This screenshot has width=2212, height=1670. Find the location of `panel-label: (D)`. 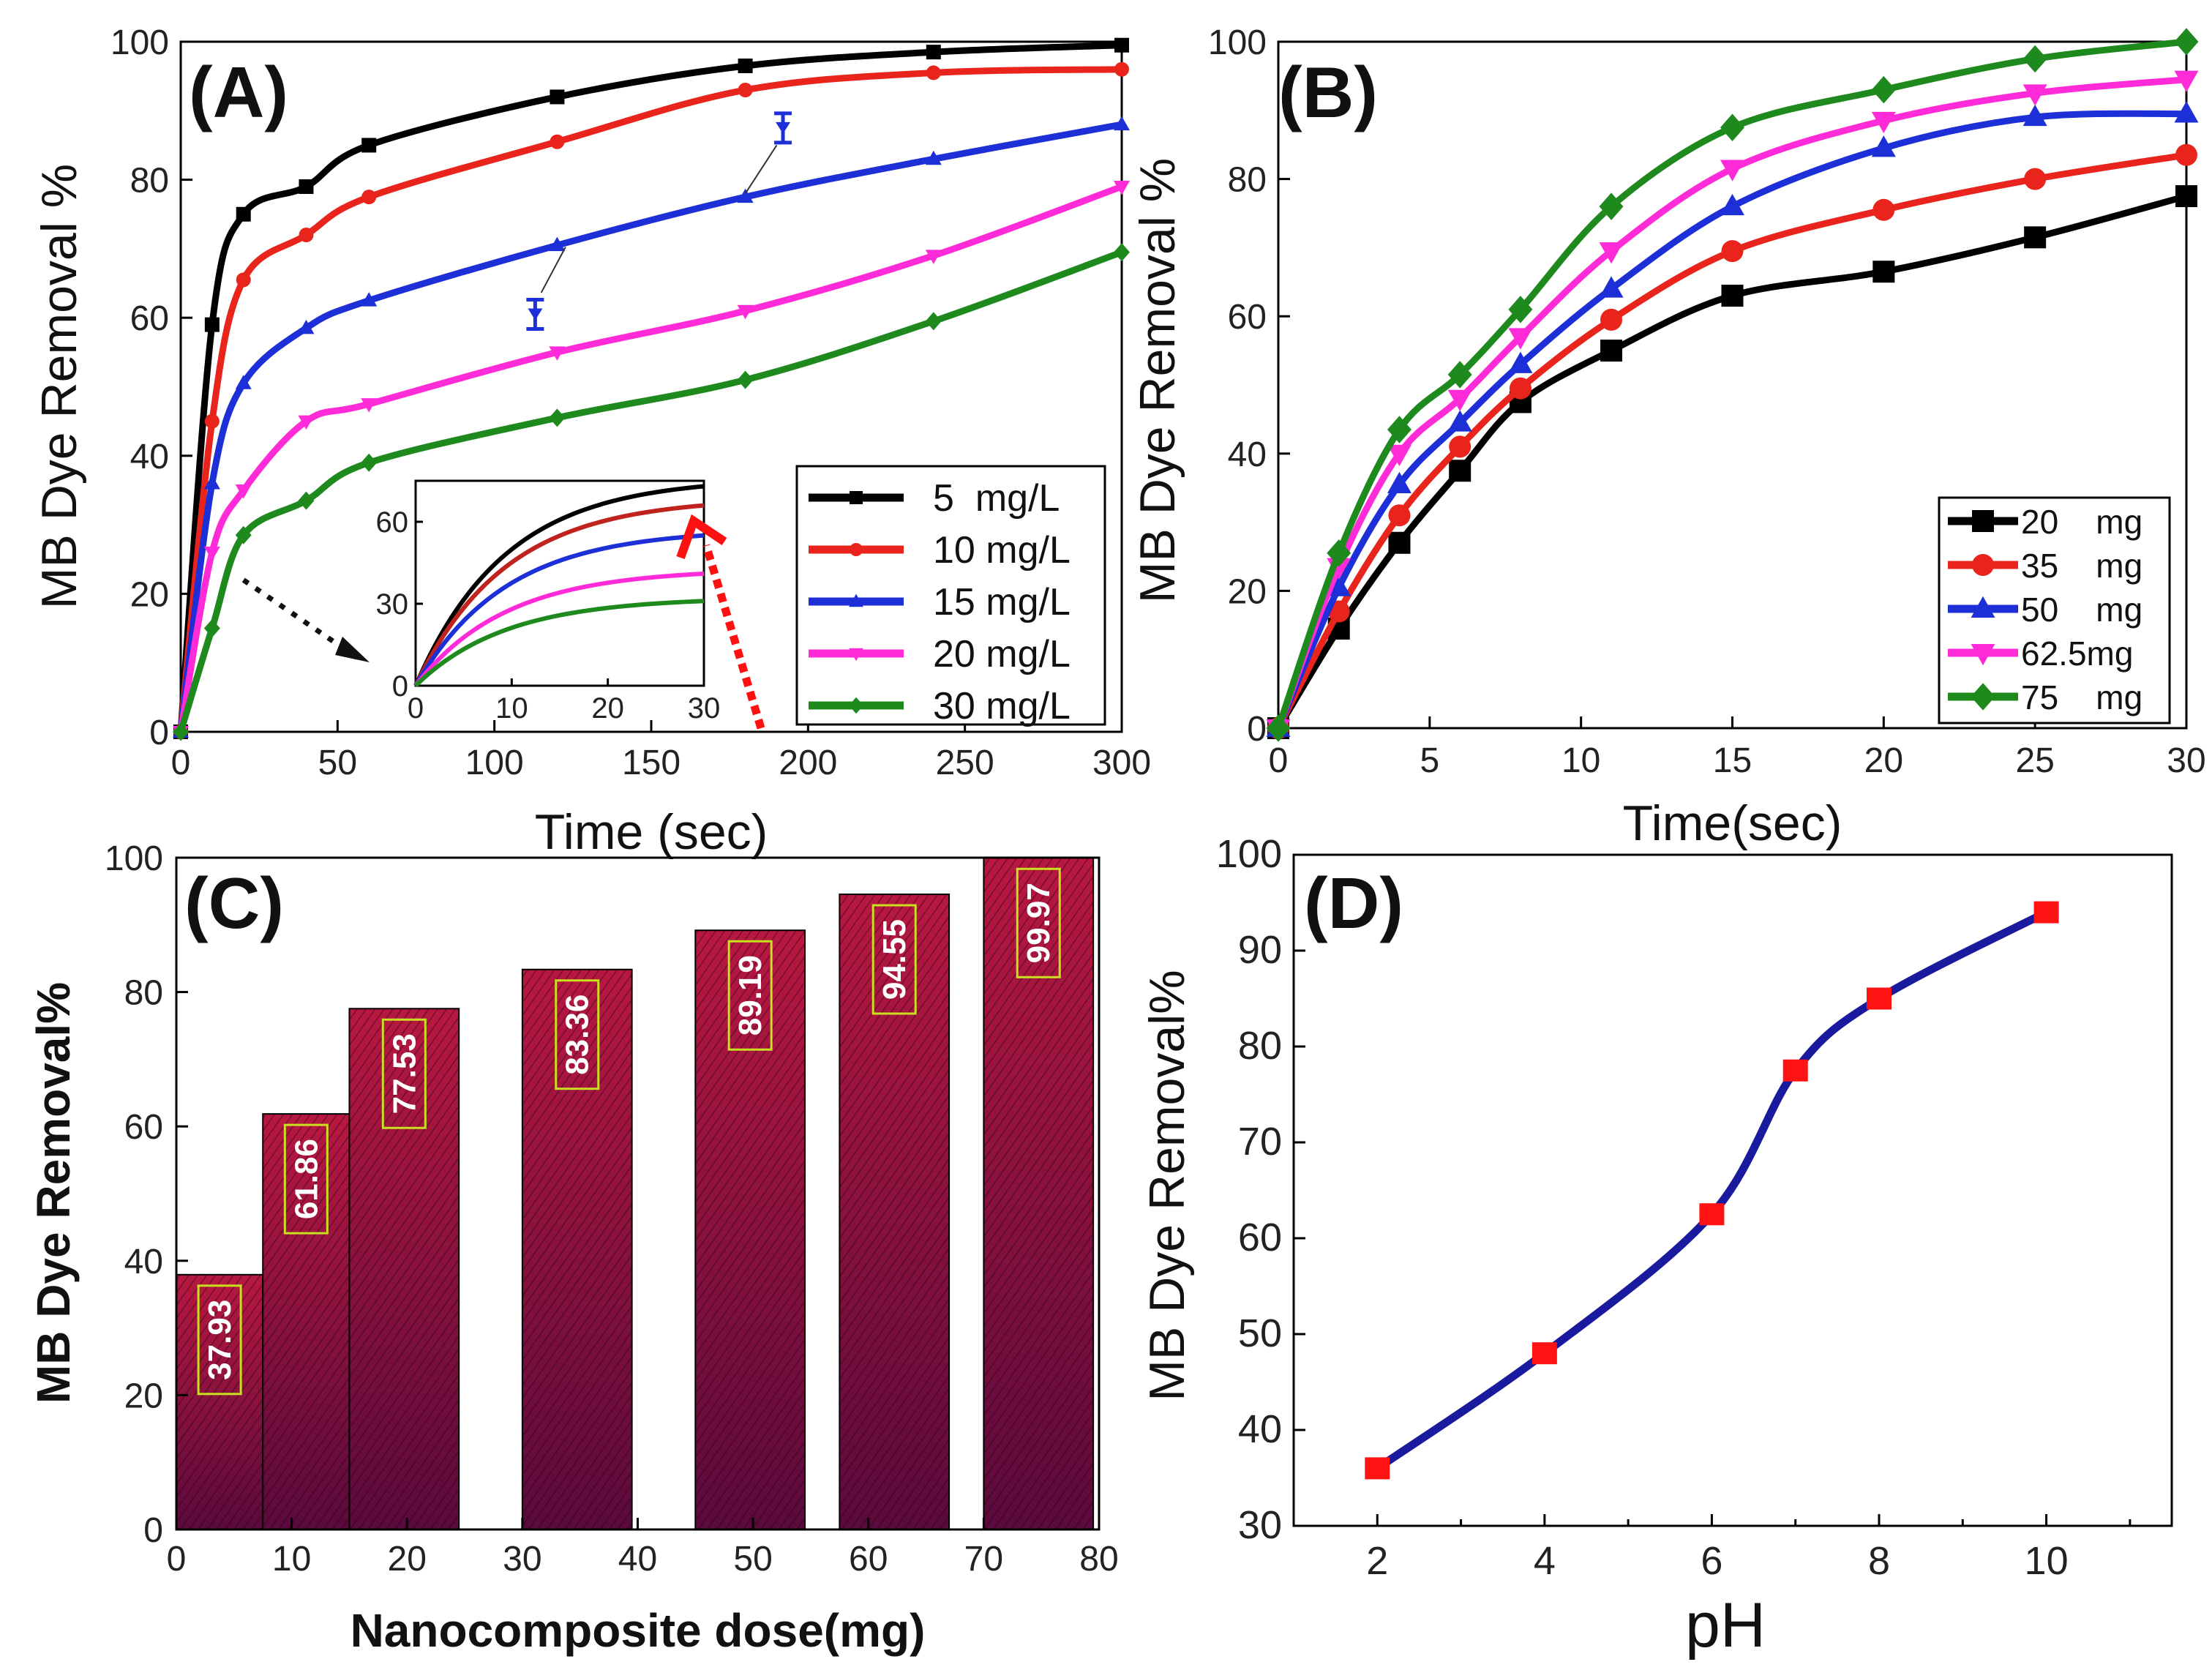

panel-label: (D) is located at coordinates (1353, 903).